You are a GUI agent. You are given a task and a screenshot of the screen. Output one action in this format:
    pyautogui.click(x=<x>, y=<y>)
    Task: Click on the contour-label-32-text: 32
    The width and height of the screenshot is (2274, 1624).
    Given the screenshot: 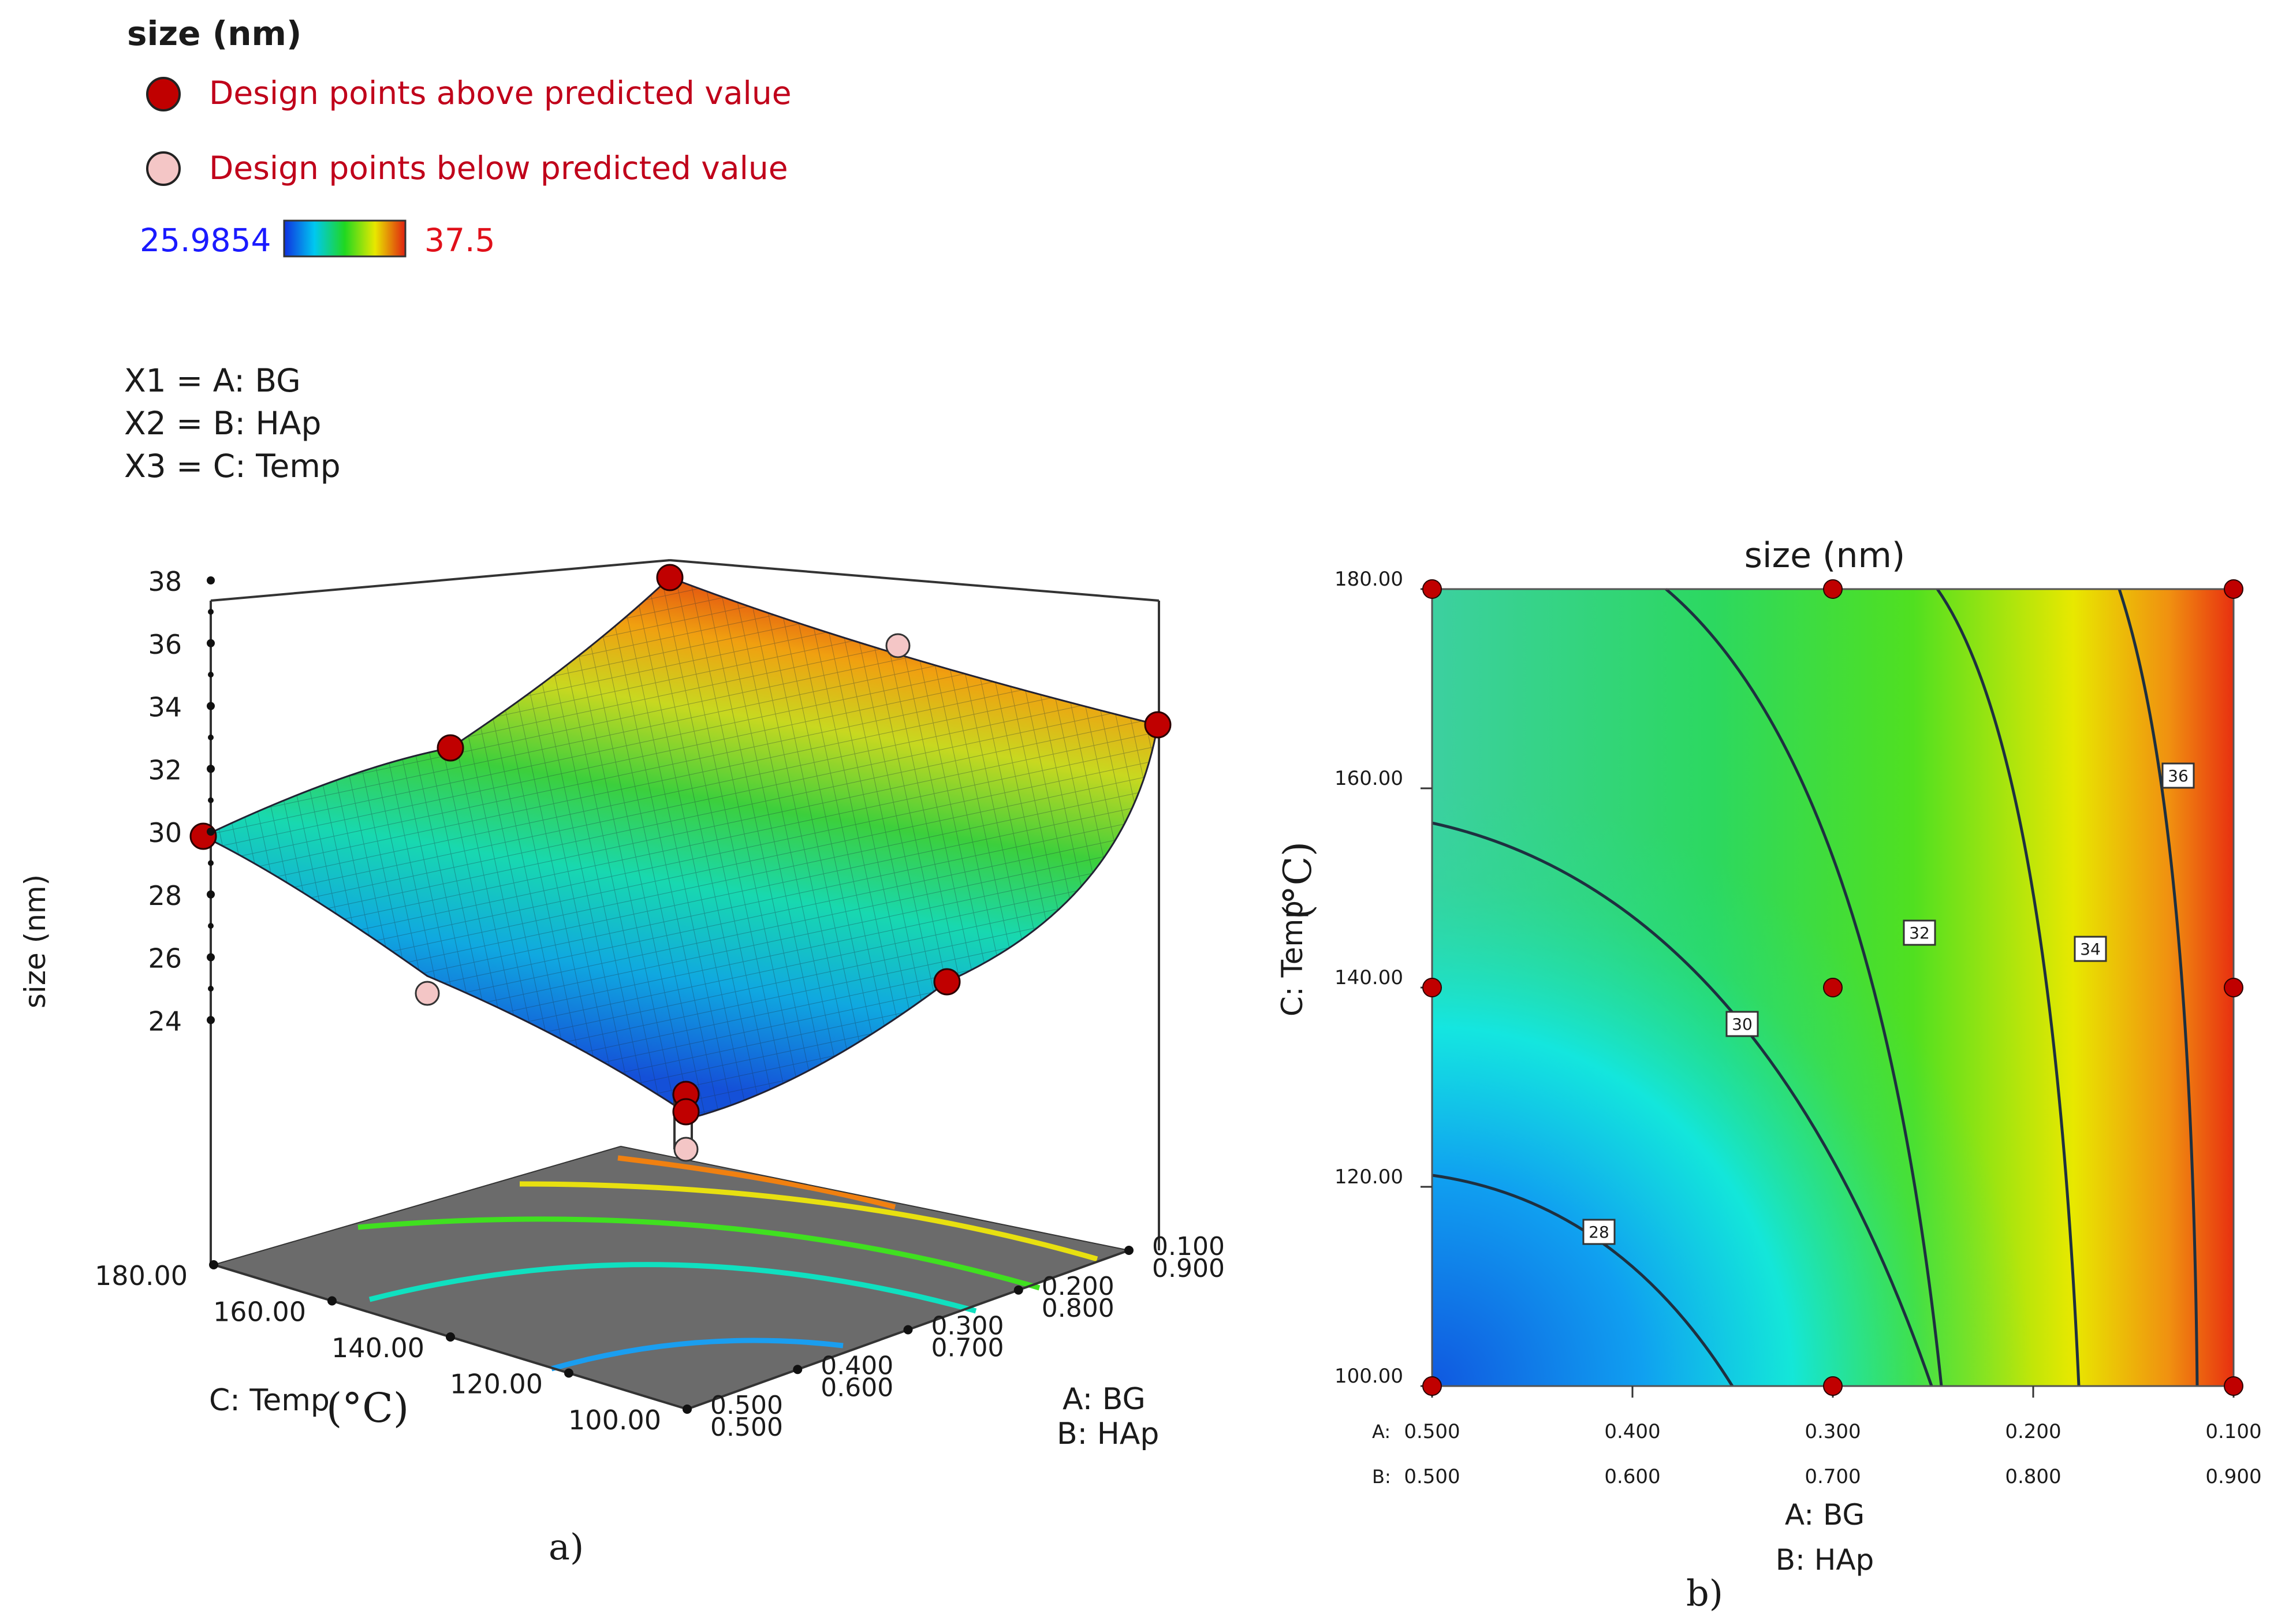 What is the action you would take?
    pyautogui.click(x=1920, y=933)
    